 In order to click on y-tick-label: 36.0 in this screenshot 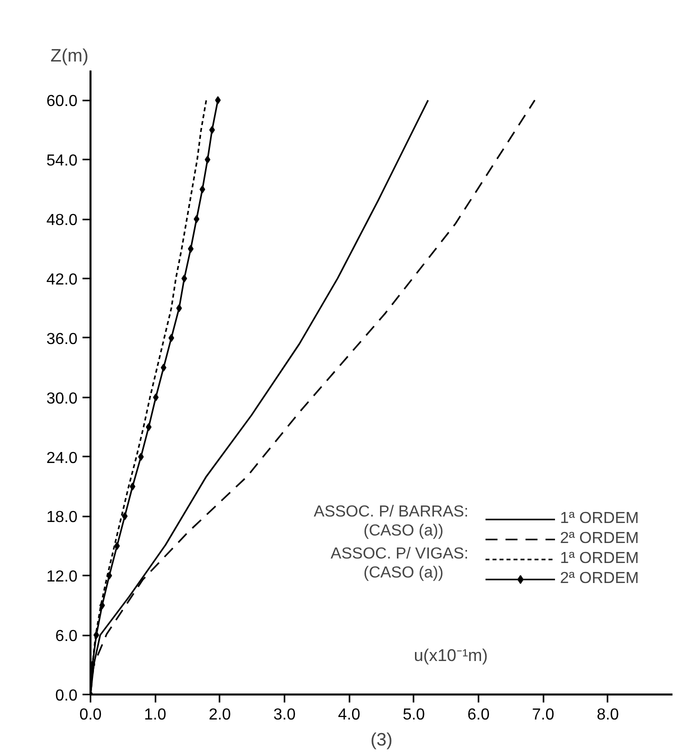, I will do `click(62, 339)`.